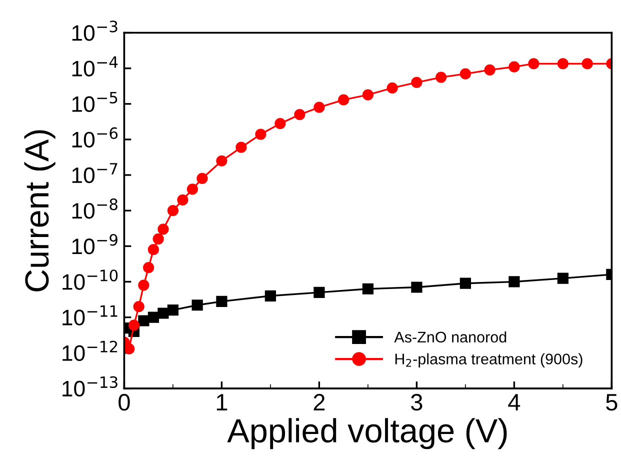  I want to click on y-tick-label: 10$^{−13}$, so click(90, 386).